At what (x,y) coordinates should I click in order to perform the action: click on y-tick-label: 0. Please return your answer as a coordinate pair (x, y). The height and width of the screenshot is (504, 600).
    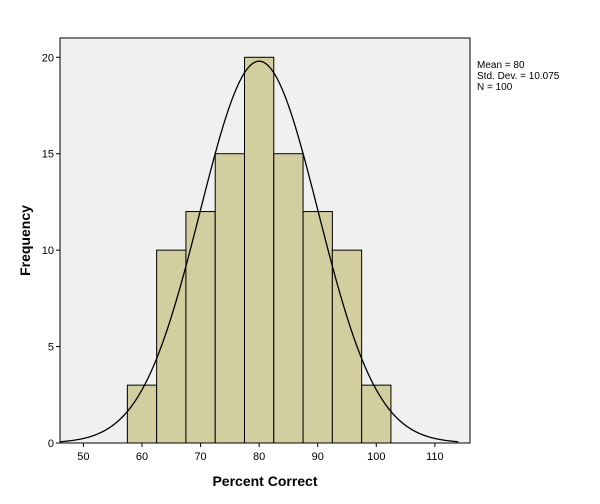
    Looking at the image, I should click on (51, 444).